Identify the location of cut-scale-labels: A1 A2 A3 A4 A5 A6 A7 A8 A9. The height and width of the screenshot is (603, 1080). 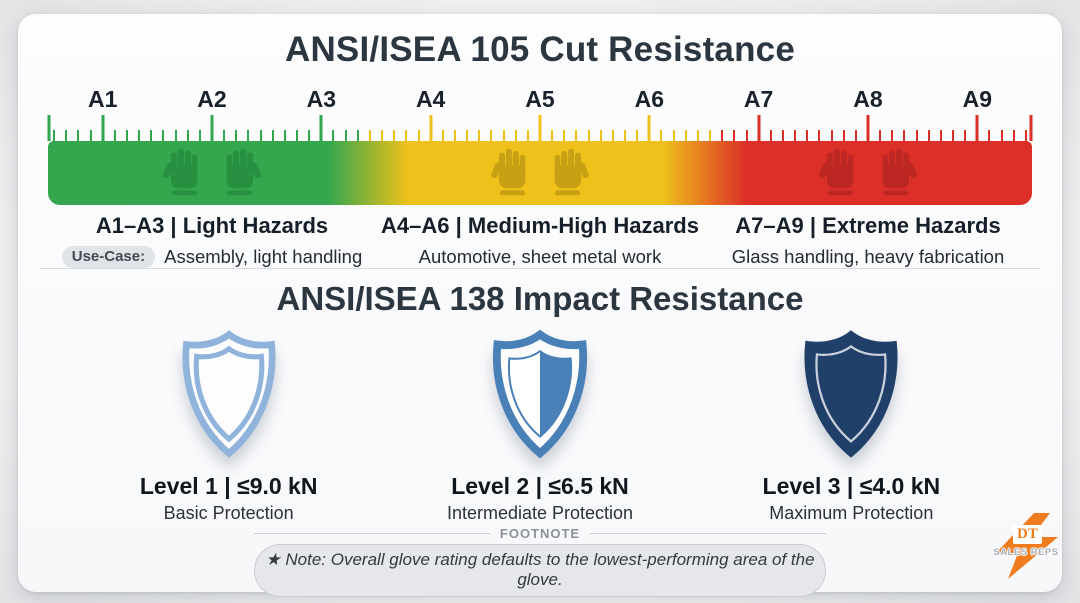
(540, 99).